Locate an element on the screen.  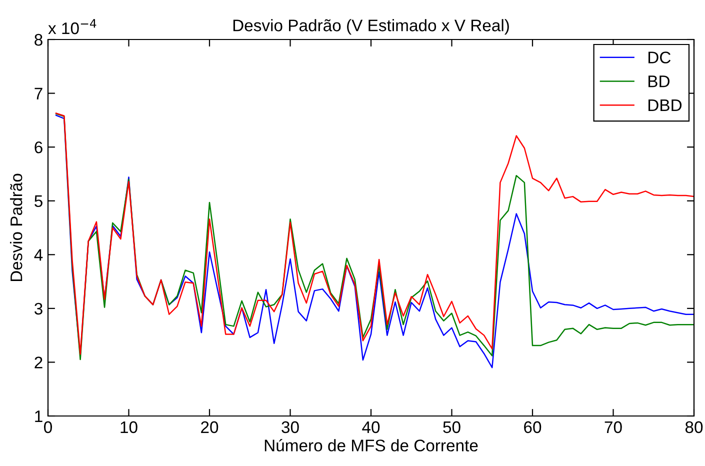
x-tick-label: 0 is located at coordinates (48, 427).